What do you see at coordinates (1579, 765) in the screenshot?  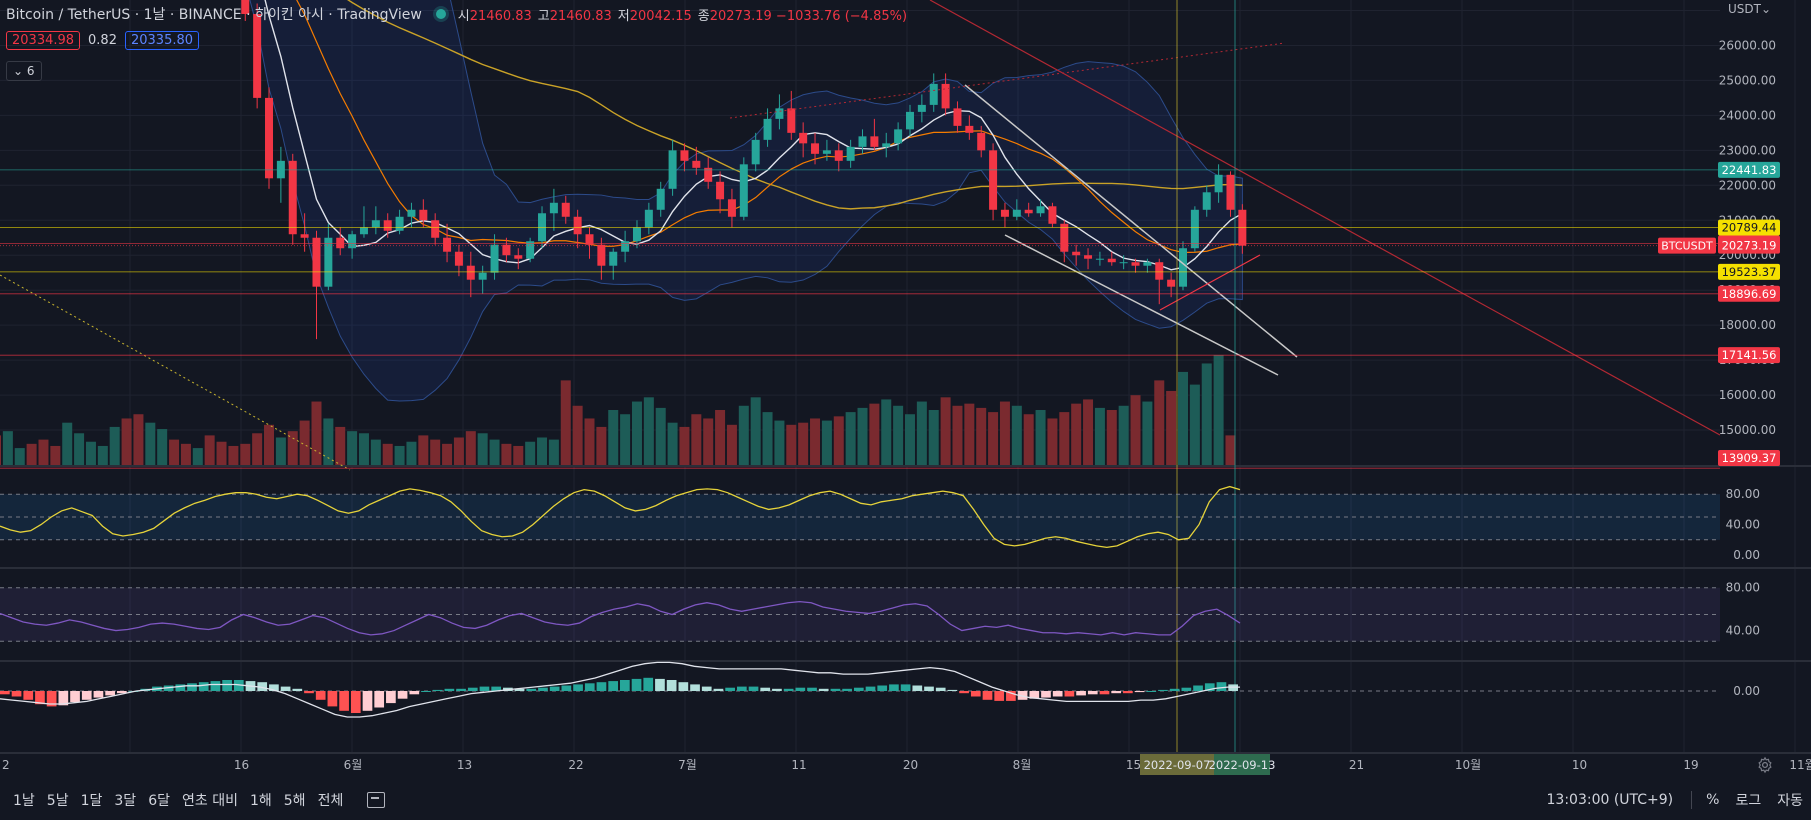 I see `time-axis-tick: 10` at bounding box center [1579, 765].